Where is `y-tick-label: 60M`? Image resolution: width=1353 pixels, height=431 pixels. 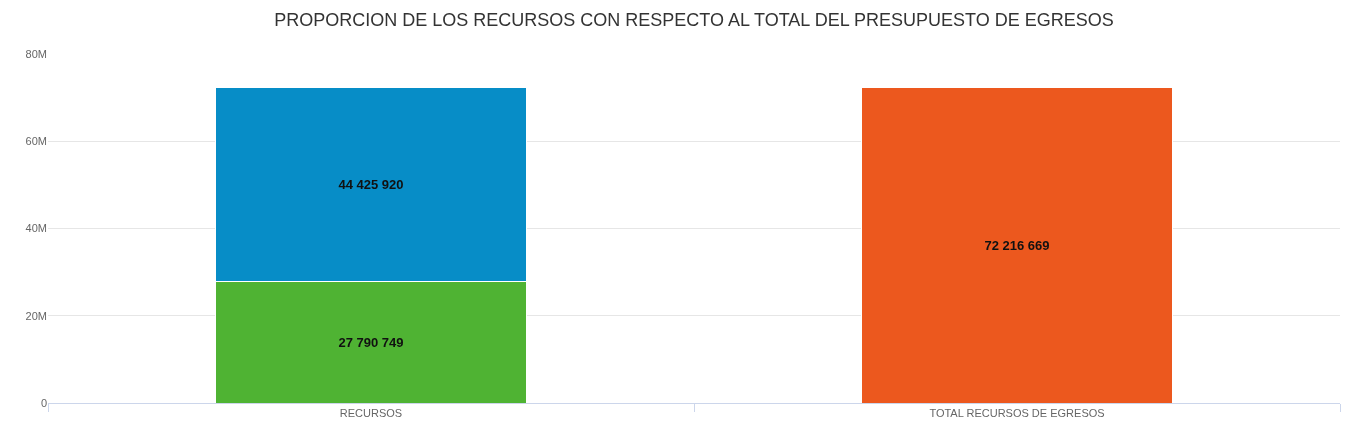
y-tick-label: 60M is located at coordinates (36, 141).